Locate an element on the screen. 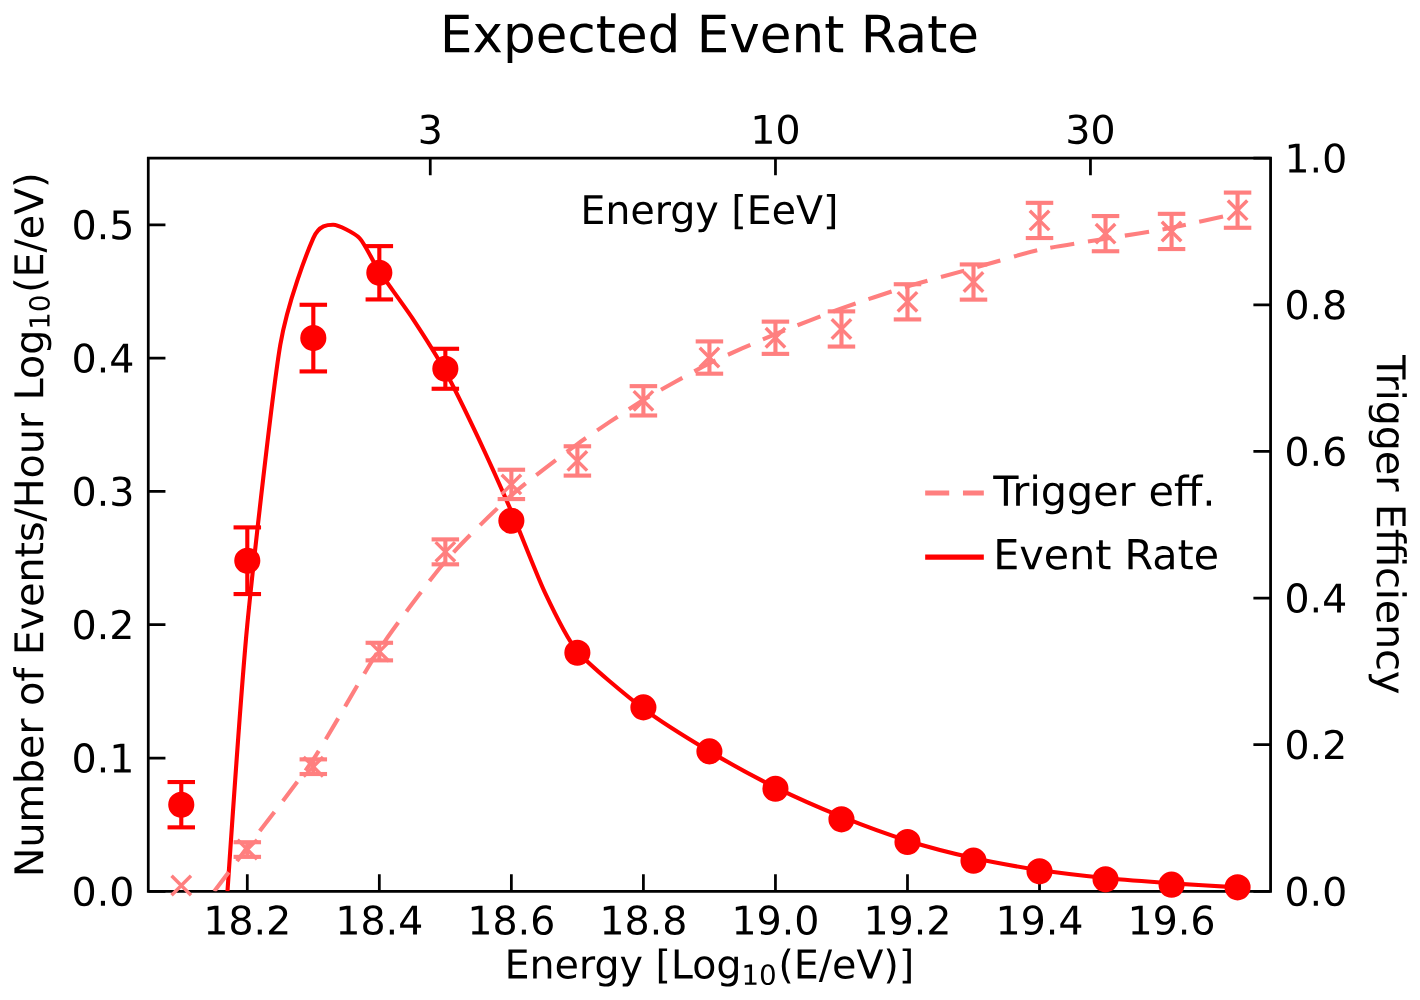 This screenshot has height=1000, width=1420. legend-label: Trigger eff. is located at coordinates (1102, 494).